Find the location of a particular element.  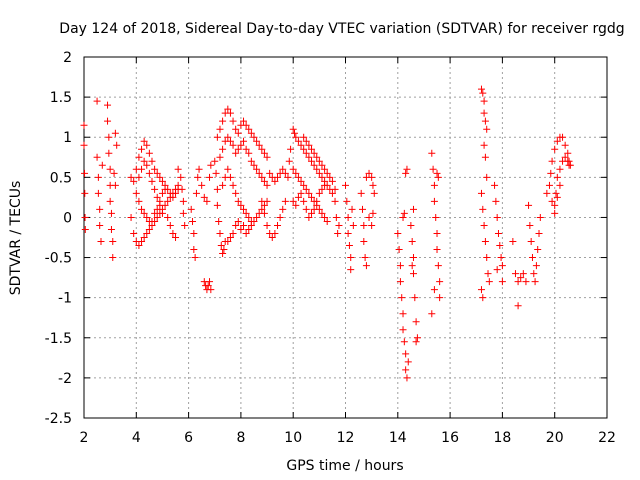

x-tick-label: 22 is located at coordinates (607, 438).